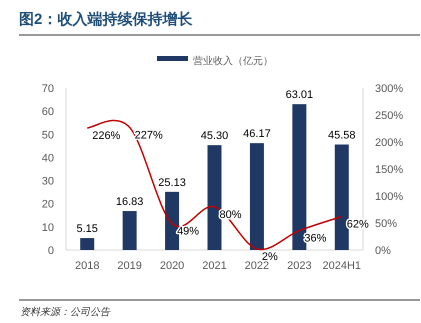 This screenshot has width=421, height=323. I want to click on x-tick-label: 2019, so click(129, 266).